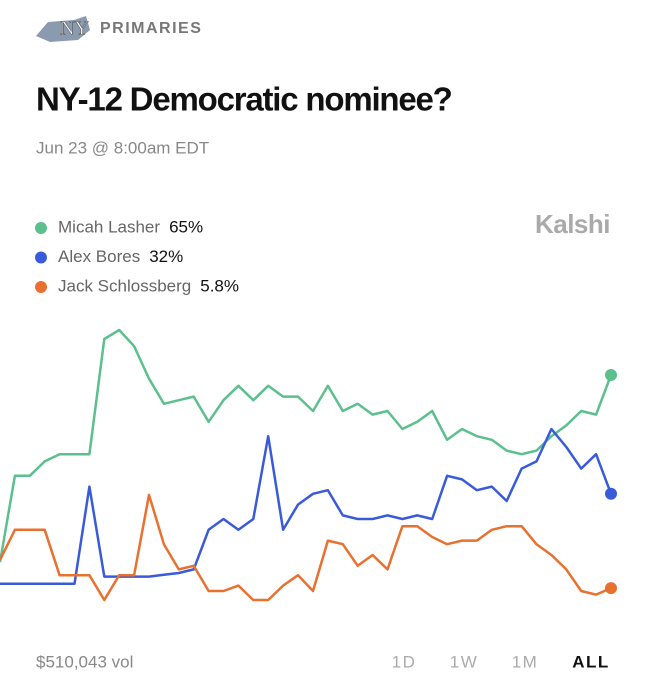 This screenshot has height=685, width=646. I want to click on range-button: 1M, so click(525, 661).